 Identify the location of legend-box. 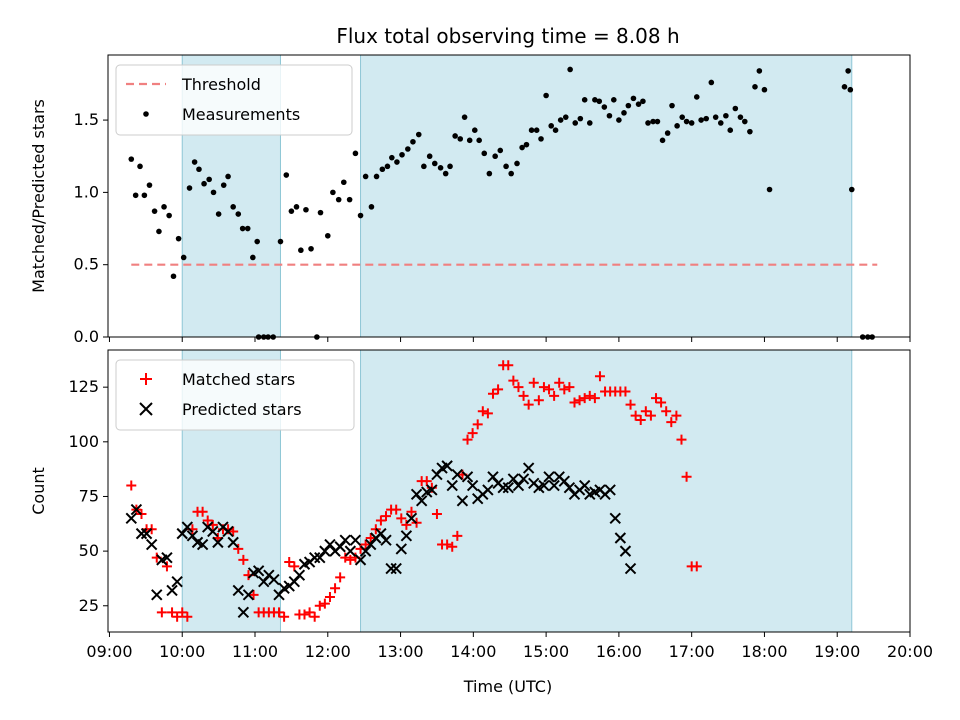
(235, 395).